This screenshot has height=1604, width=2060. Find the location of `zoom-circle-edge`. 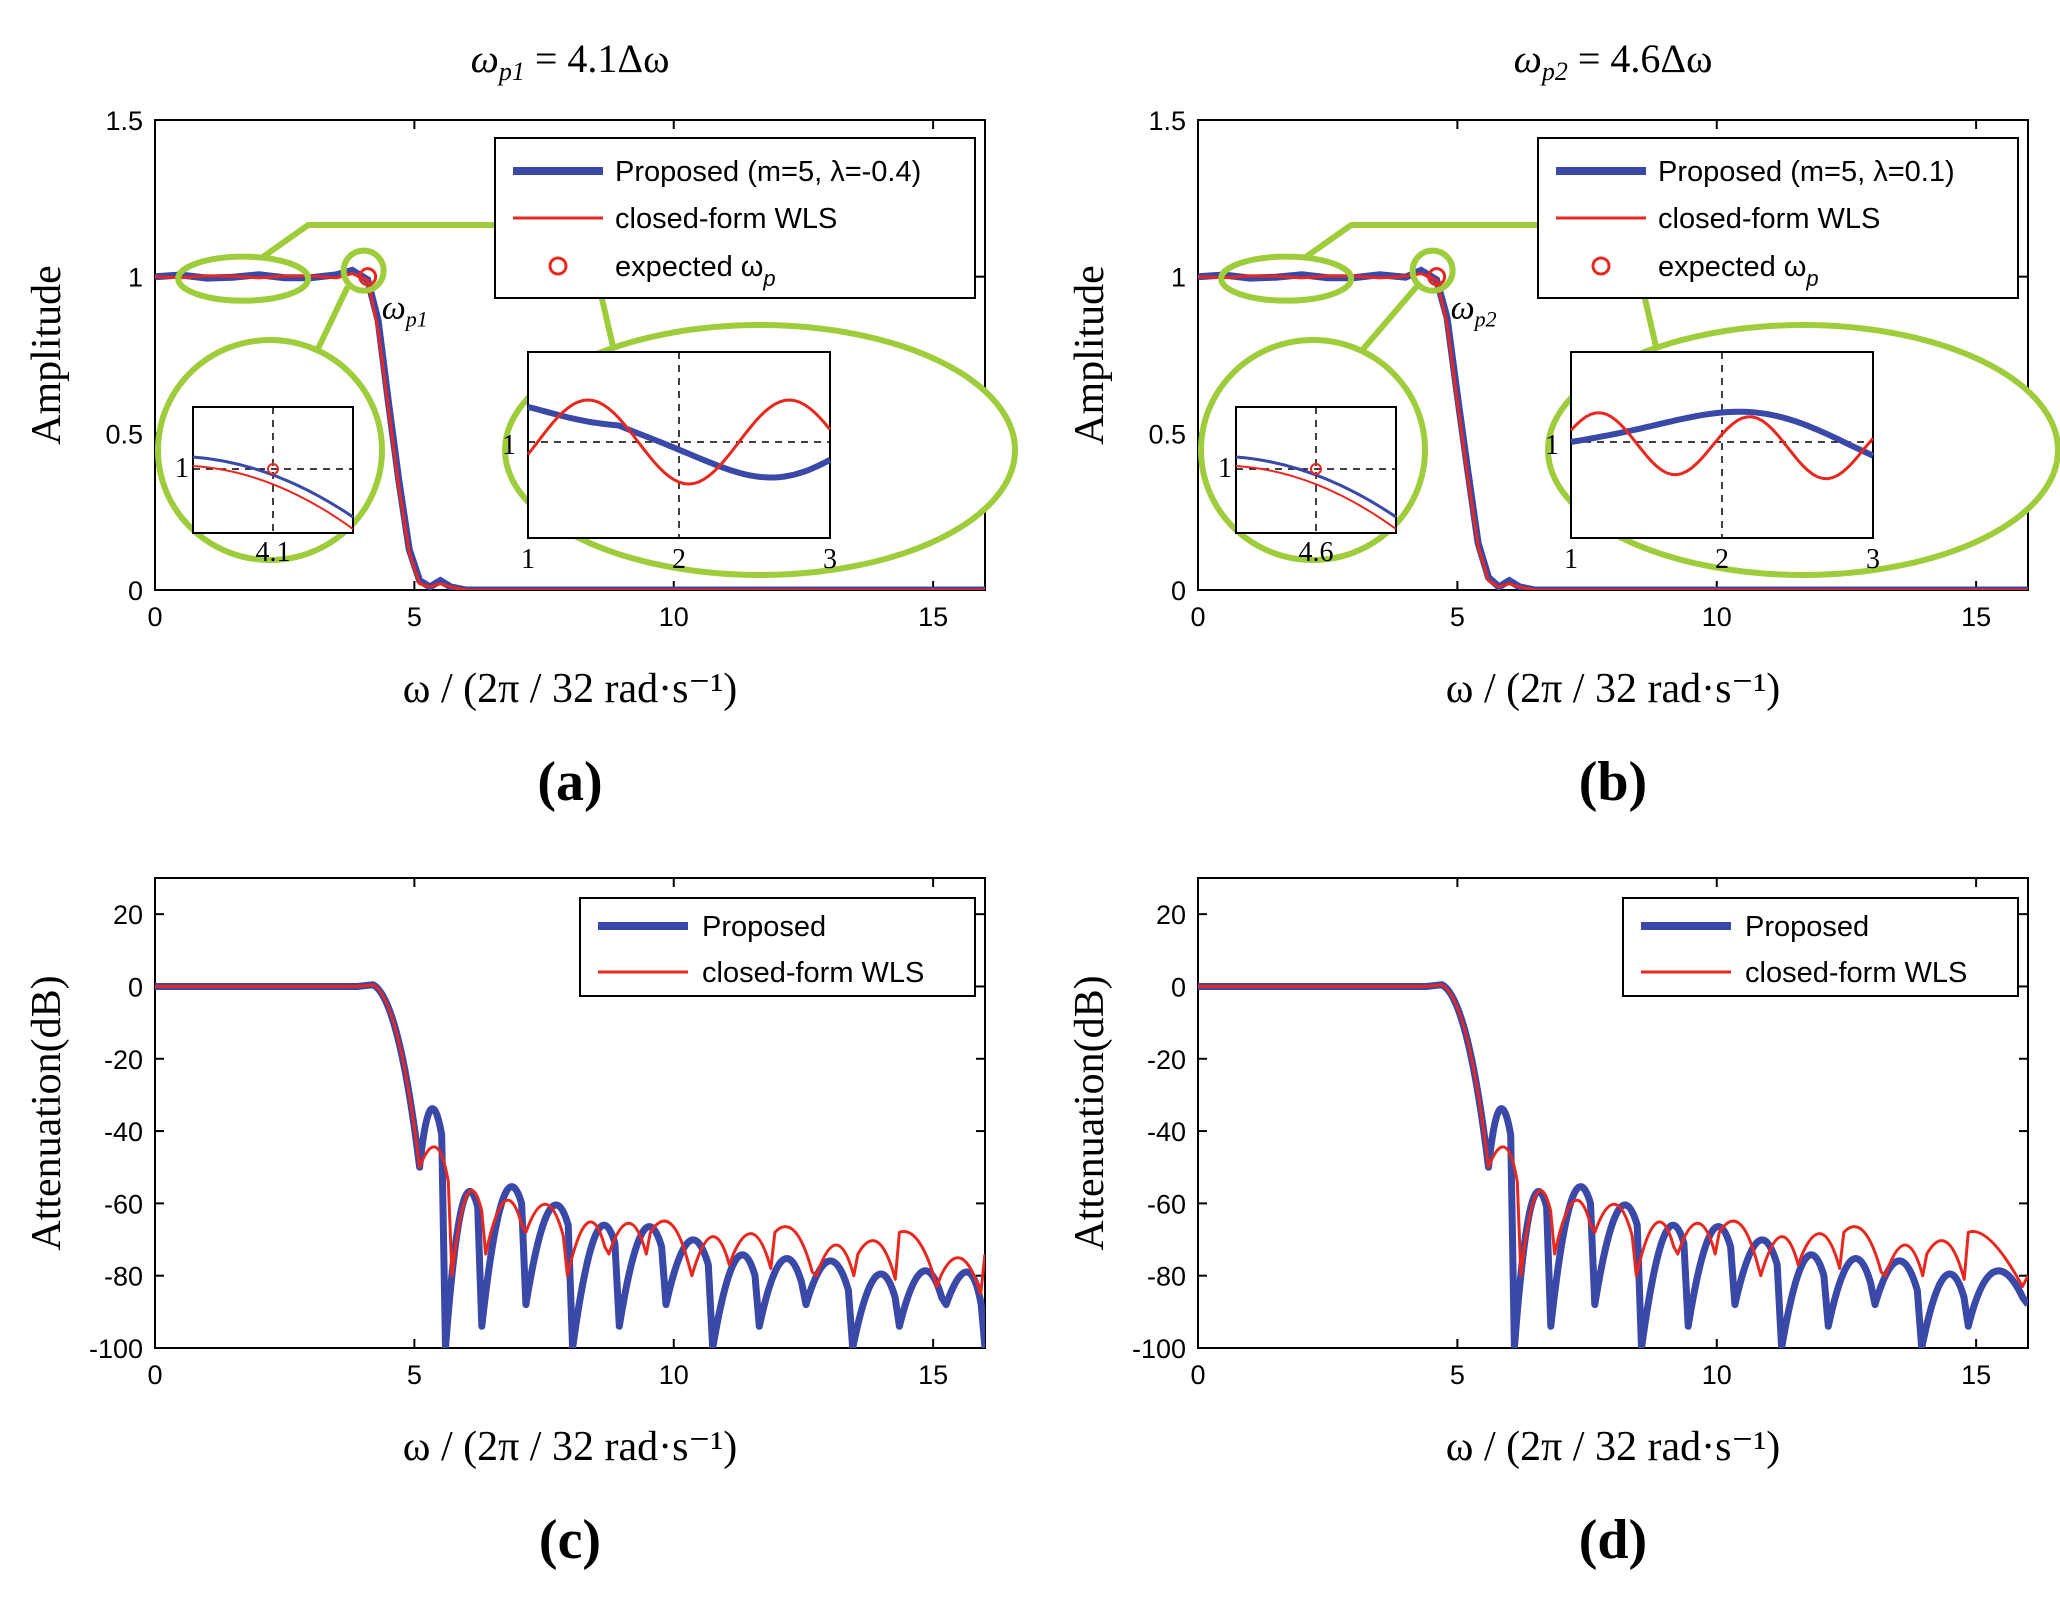

zoom-circle-edge is located at coordinates (1432, 270).